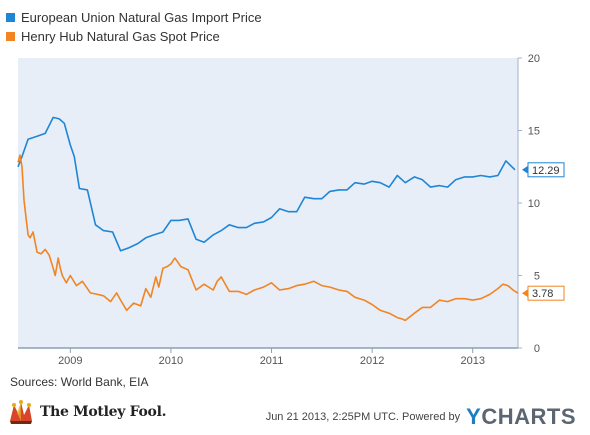 The height and width of the screenshot is (435, 590). I want to click on x-tick-label: 2011, so click(272, 360).